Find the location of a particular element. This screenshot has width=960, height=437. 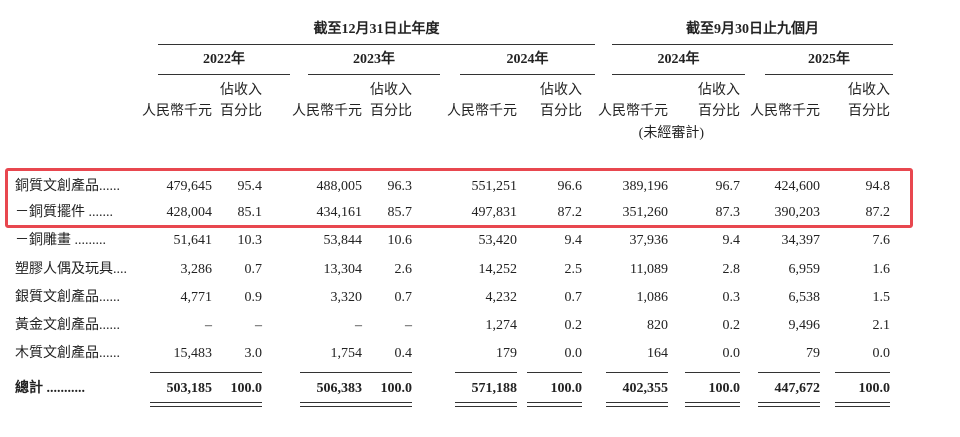

cell: 424,600 is located at coordinates (797, 186).